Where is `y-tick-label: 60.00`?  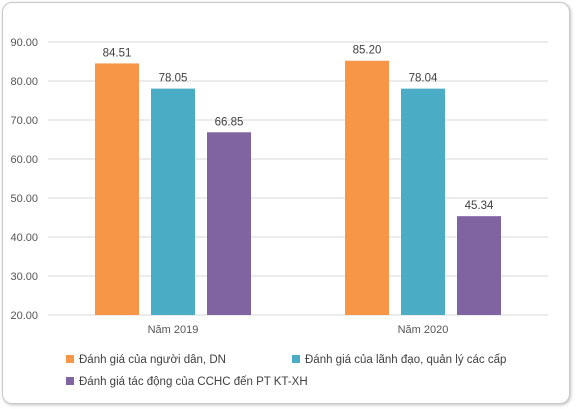
y-tick-label: 60.00 is located at coordinates (24, 160).